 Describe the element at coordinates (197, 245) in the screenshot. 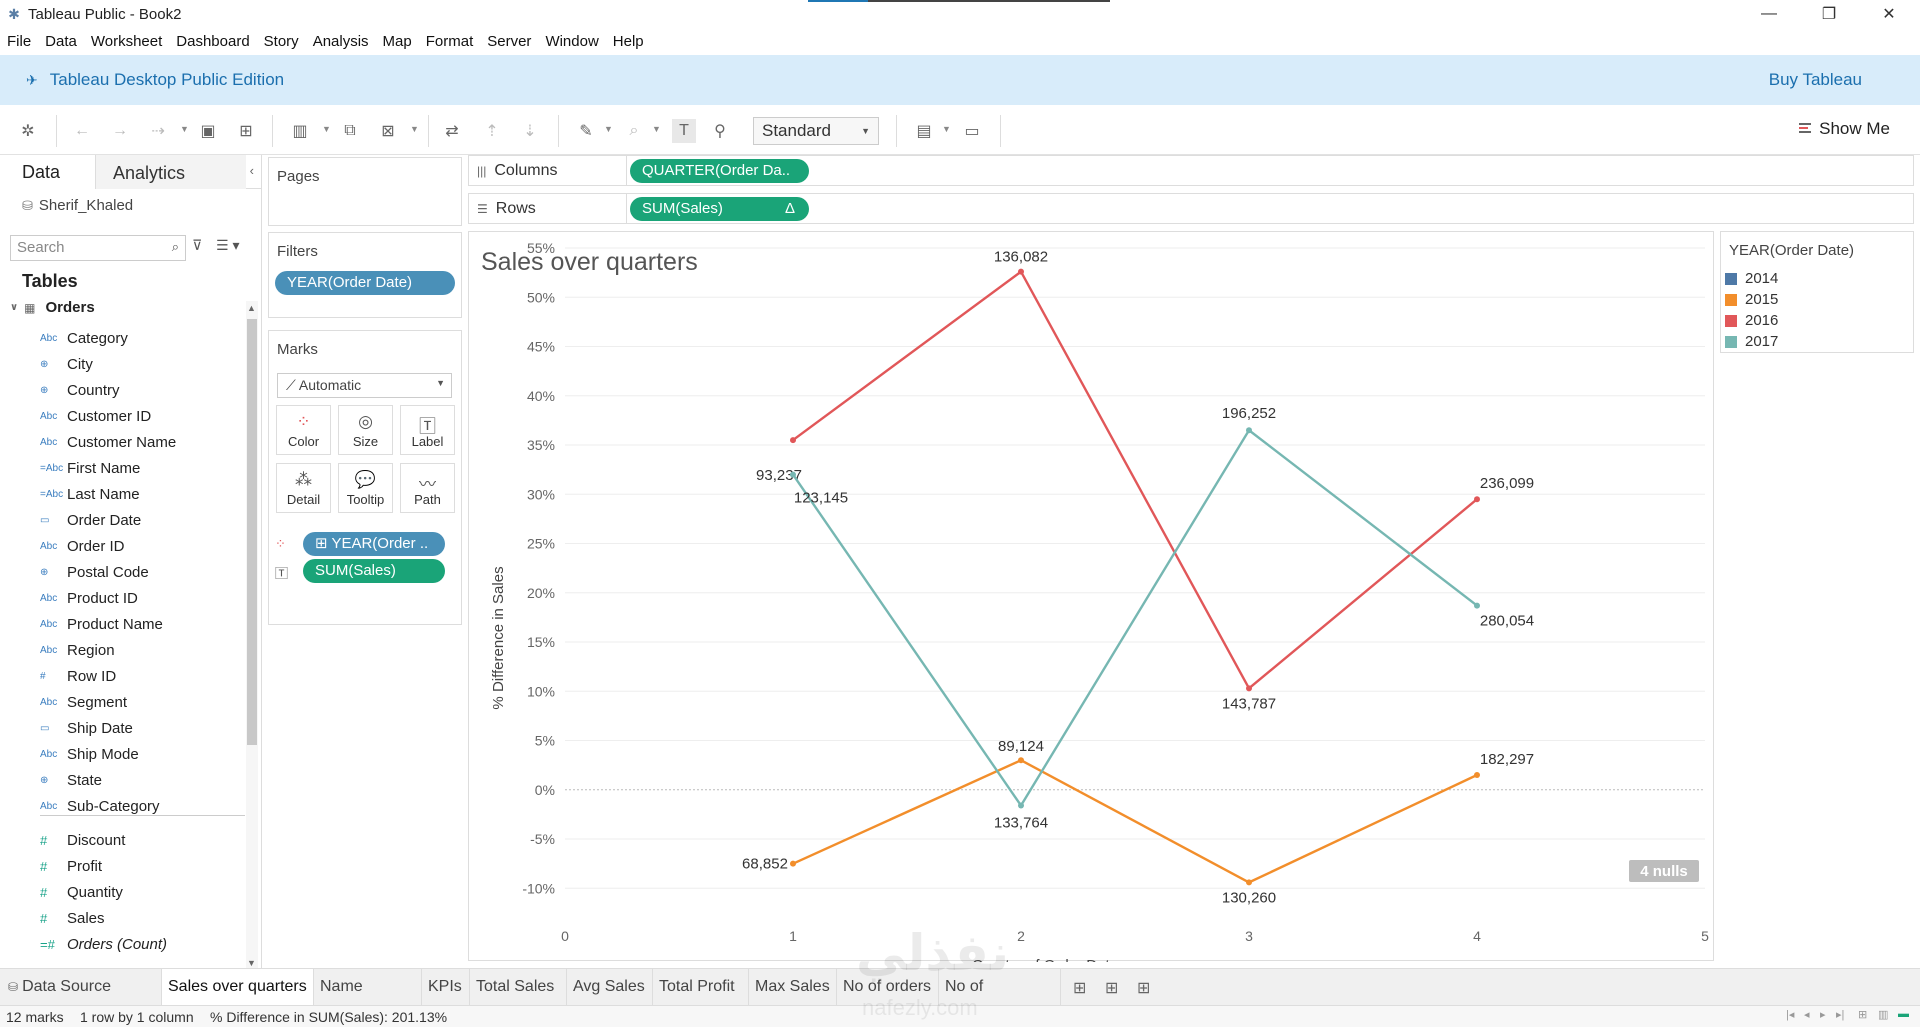

I see `filter-icon: ⊽` at that location.